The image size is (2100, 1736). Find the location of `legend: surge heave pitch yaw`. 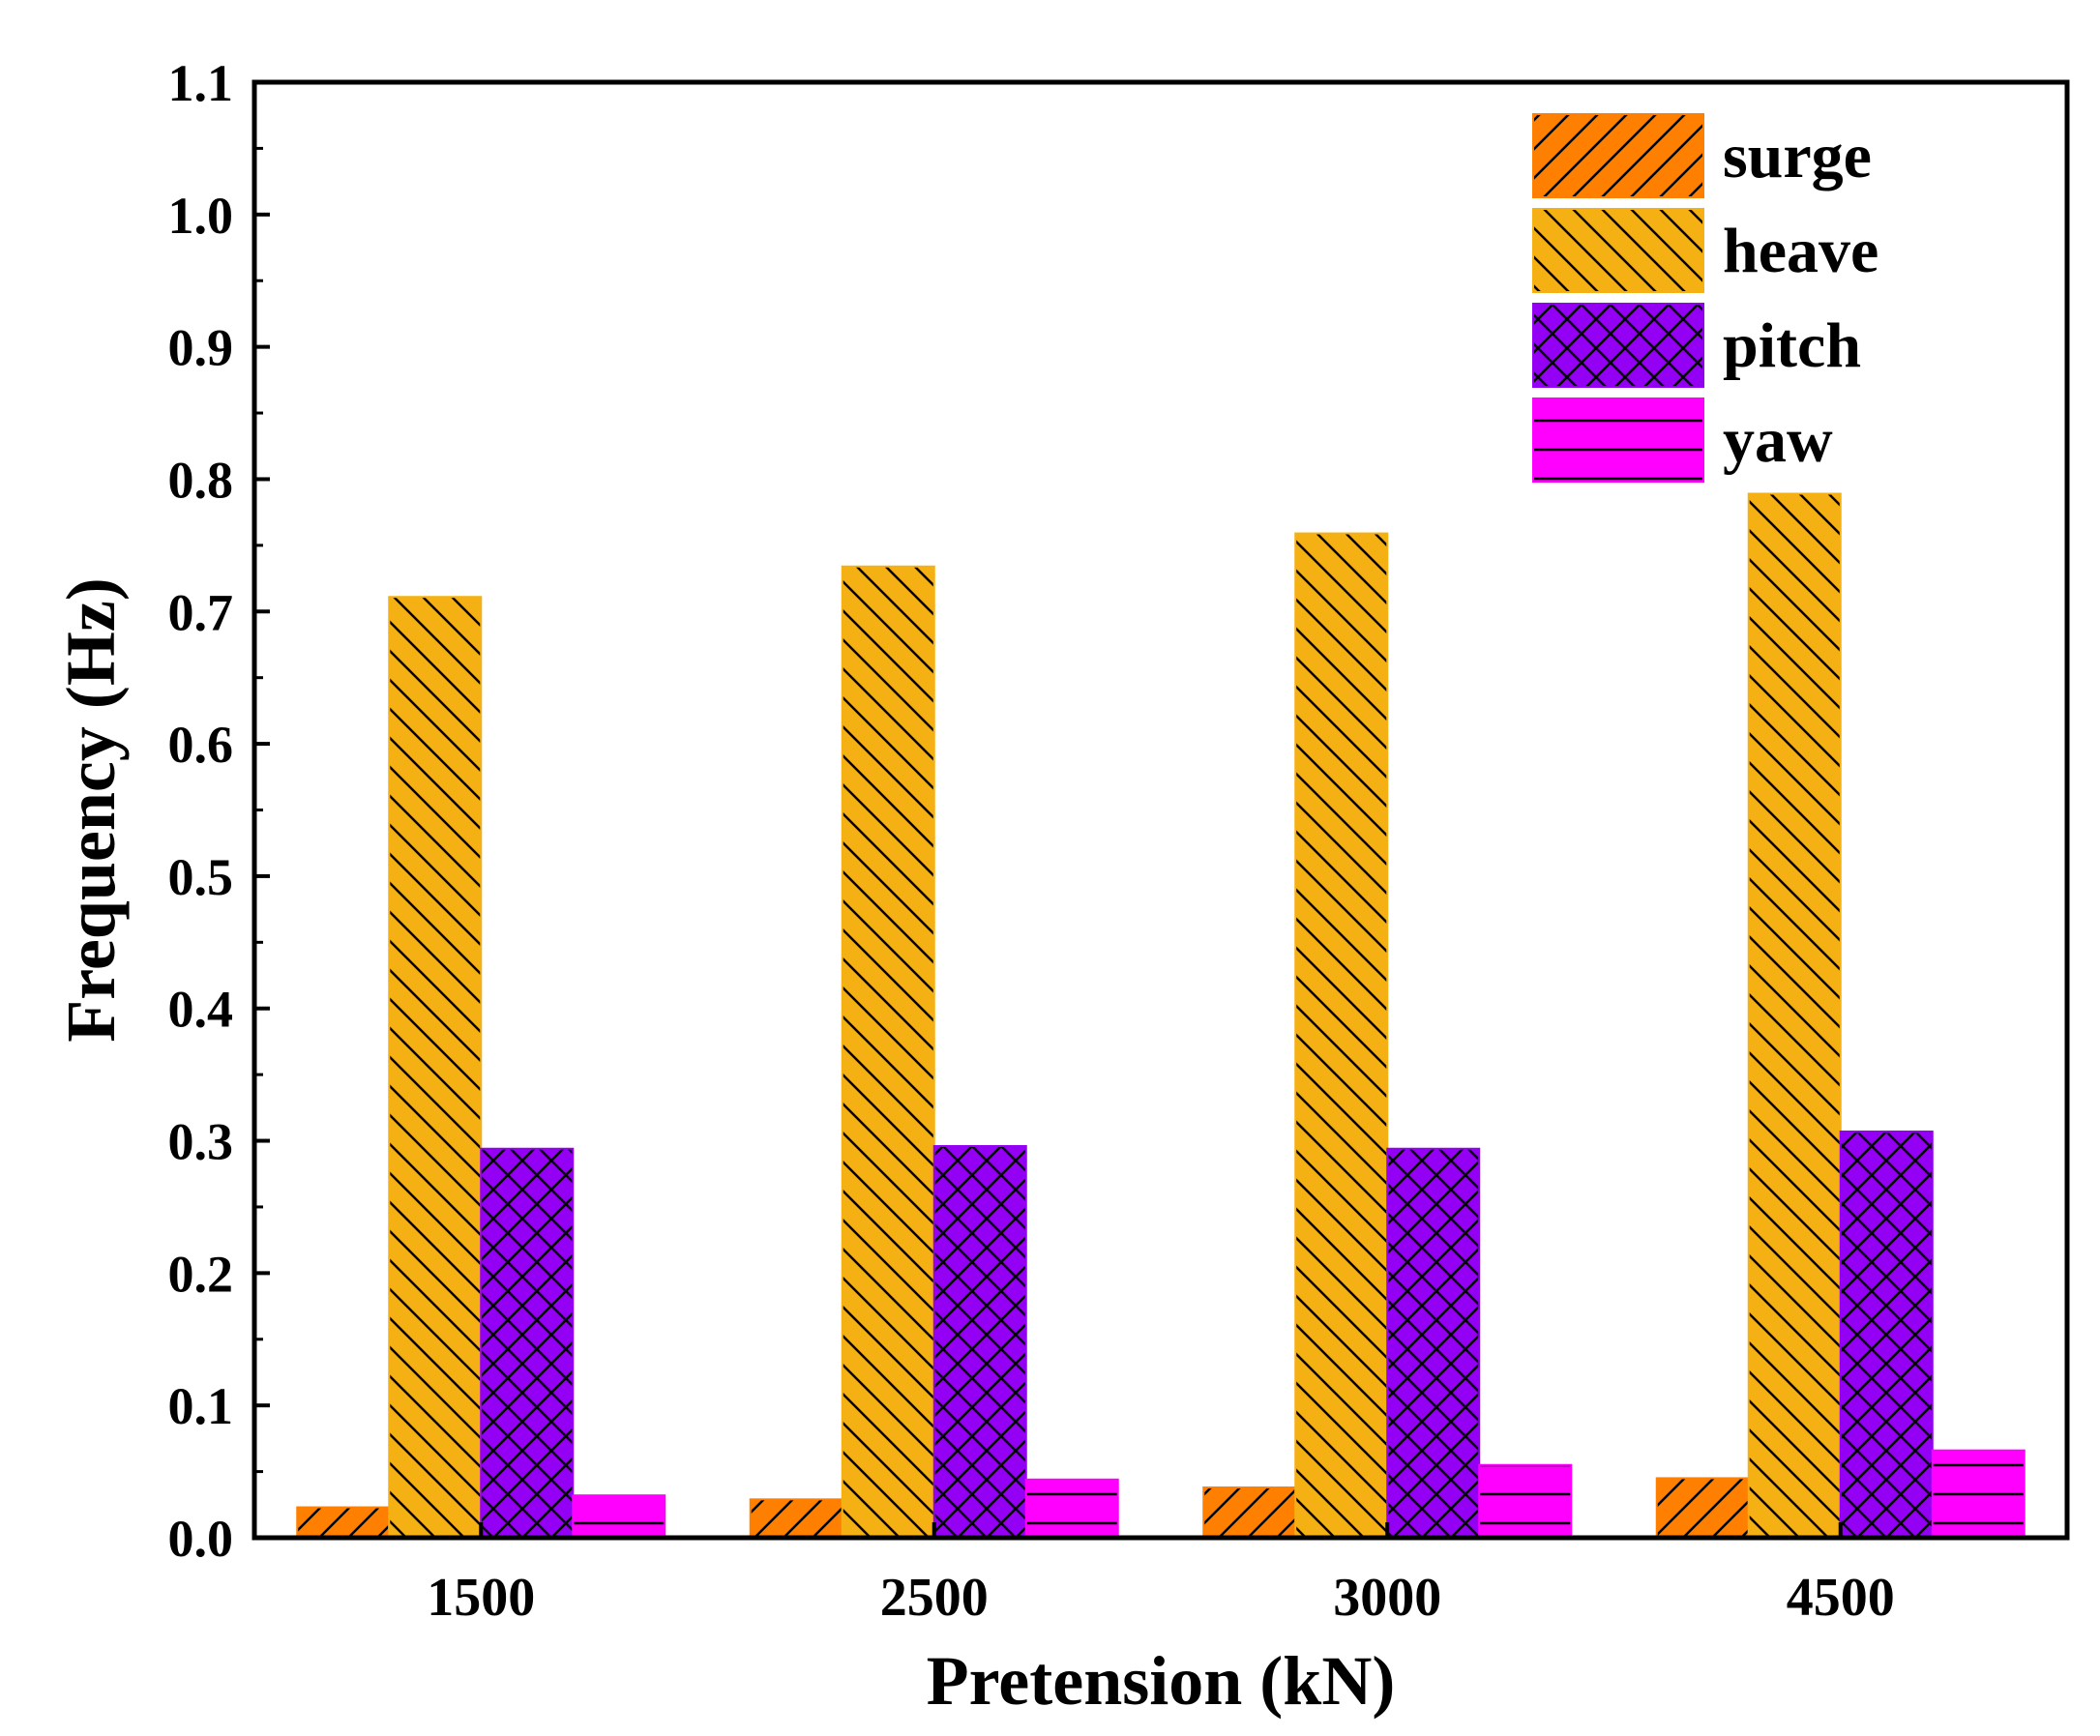

legend: surge heave pitch yaw is located at coordinates (1705, 298).